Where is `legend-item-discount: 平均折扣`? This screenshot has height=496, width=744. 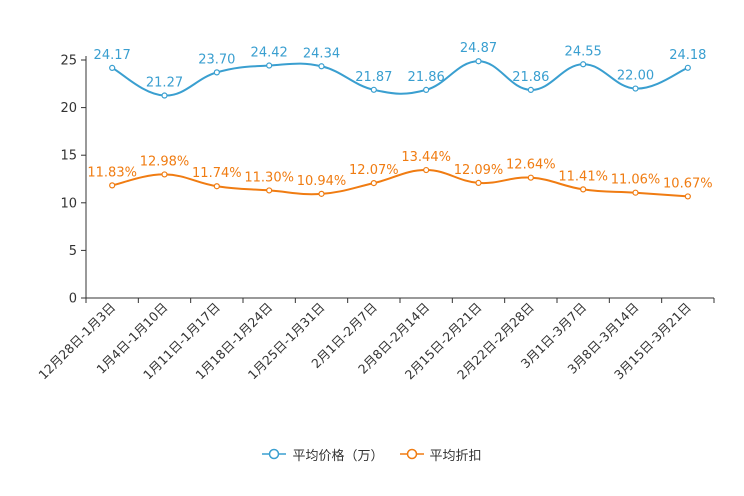 legend-item-discount: 平均折扣 is located at coordinates (440, 454).